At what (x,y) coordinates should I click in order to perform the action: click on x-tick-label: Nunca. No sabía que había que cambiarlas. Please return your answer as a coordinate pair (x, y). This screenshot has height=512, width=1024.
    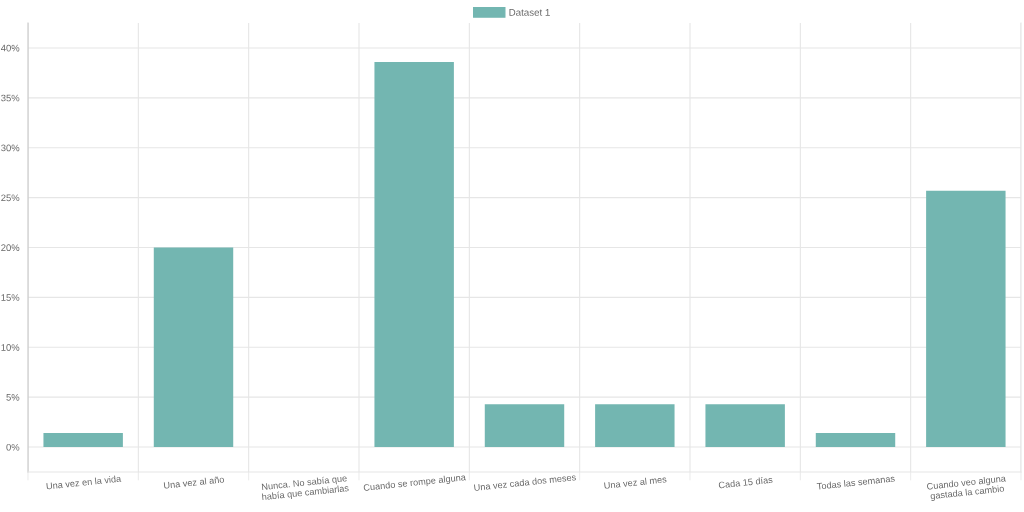
    Looking at the image, I should click on (305, 488).